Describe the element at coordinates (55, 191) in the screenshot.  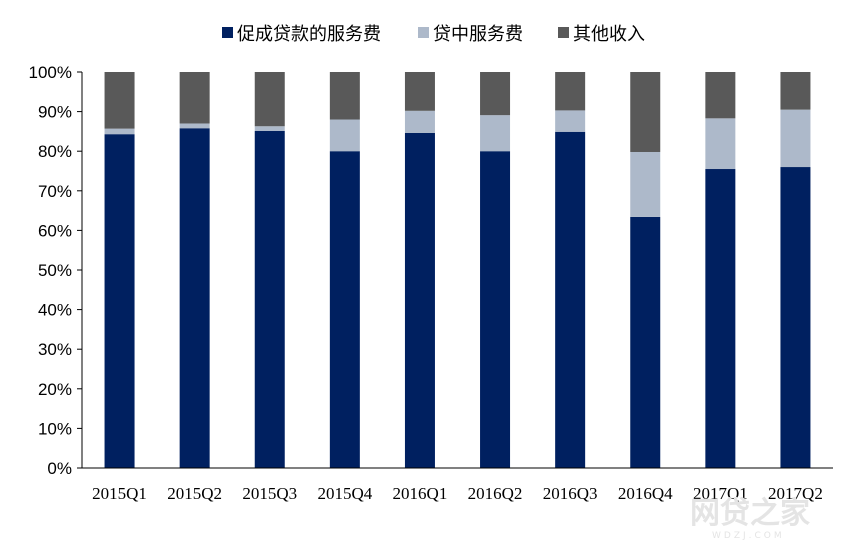
I see `y-tick-label: 70%` at that location.